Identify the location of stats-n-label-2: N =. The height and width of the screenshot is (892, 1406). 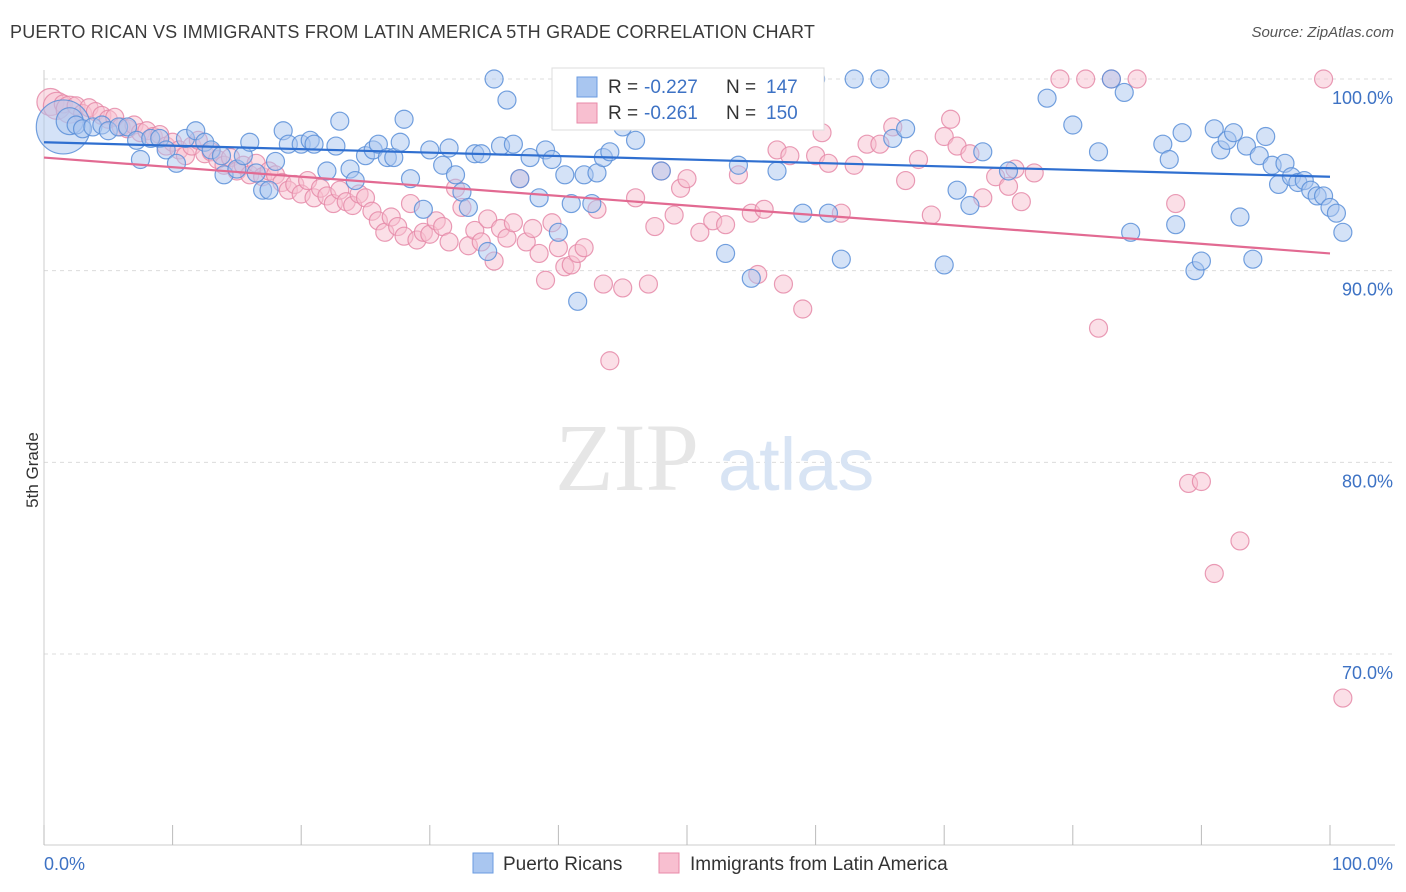
(741, 113).